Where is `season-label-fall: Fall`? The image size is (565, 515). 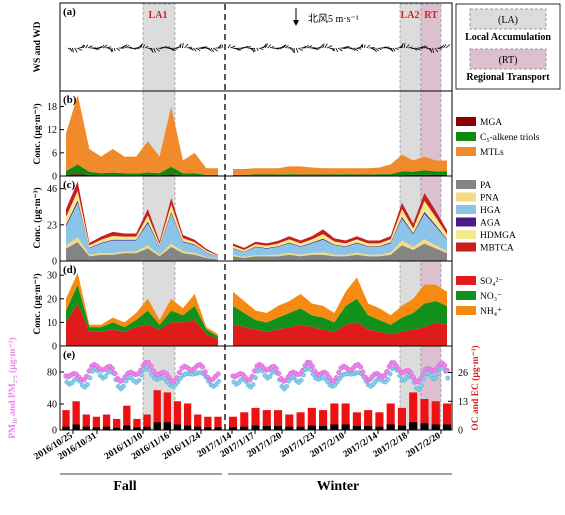 season-label-fall: Fall is located at coordinates (124, 486).